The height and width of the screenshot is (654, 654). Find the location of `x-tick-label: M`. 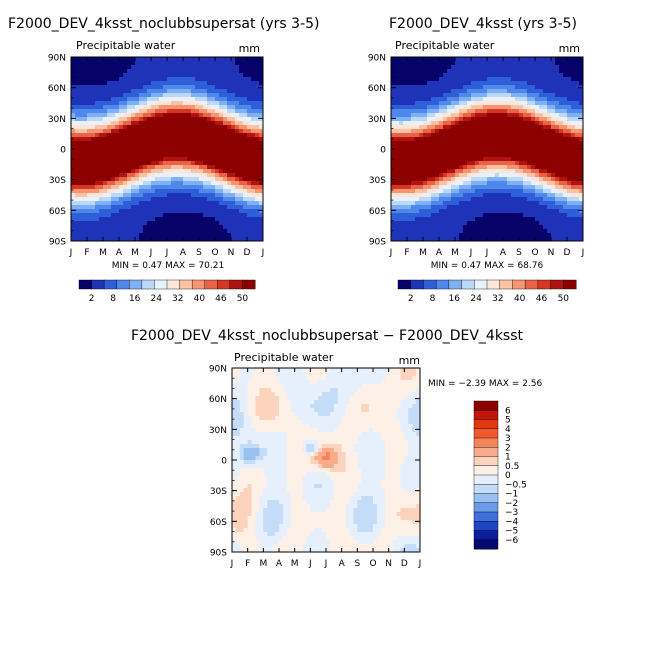

x-tick-label: M is located at coordinates (103, 253).